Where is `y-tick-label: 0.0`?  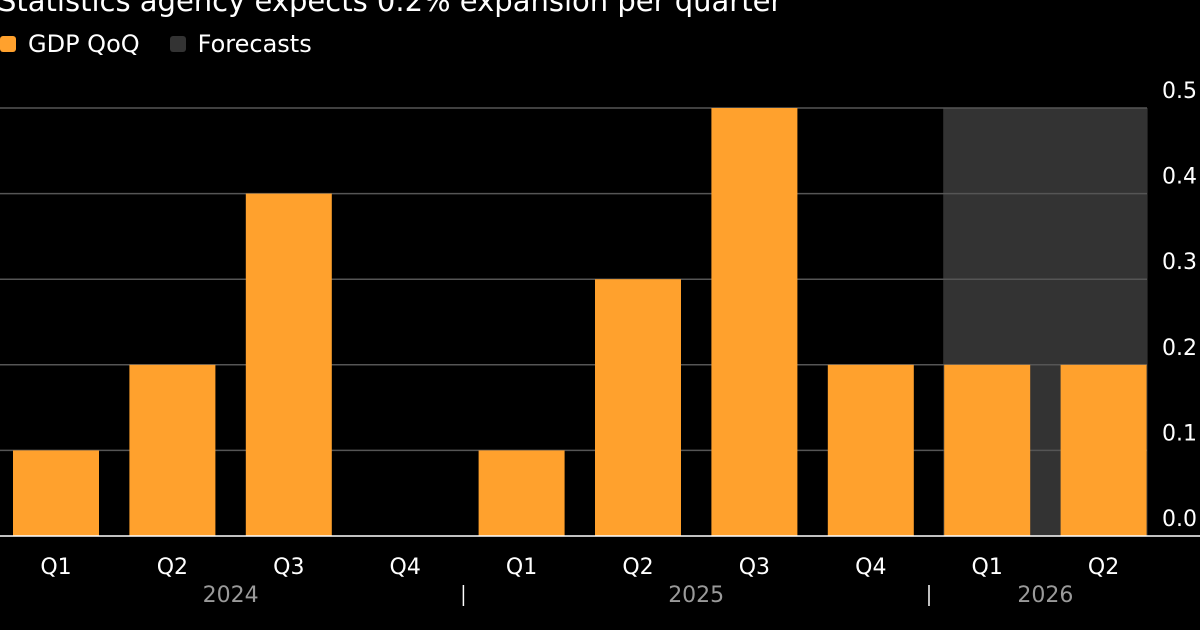 y-tick-label: 0.0 is located at coordinates (1179, 519).